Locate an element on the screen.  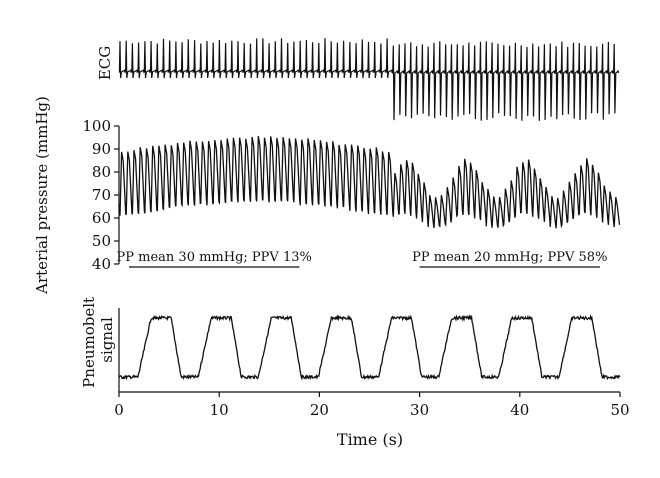
pp-annotation-1: PP mean 30 mmHg; PPV 13% is located at coordinates (214, 257).